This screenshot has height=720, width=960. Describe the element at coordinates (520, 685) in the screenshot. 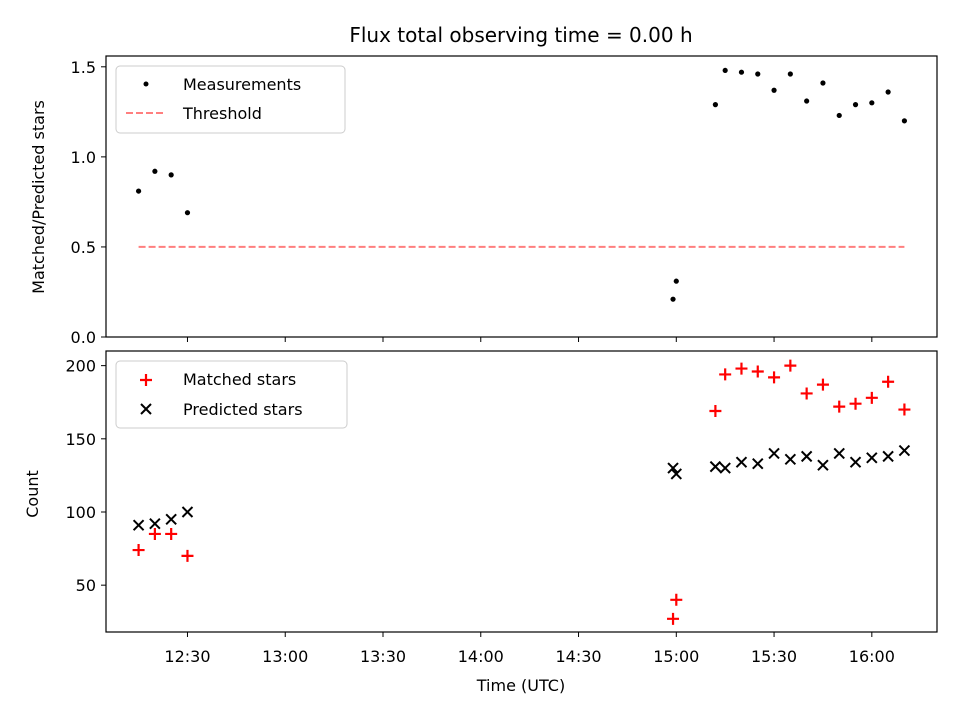

I see `bottom-panel-x-label: Time (UTC)` at that location.